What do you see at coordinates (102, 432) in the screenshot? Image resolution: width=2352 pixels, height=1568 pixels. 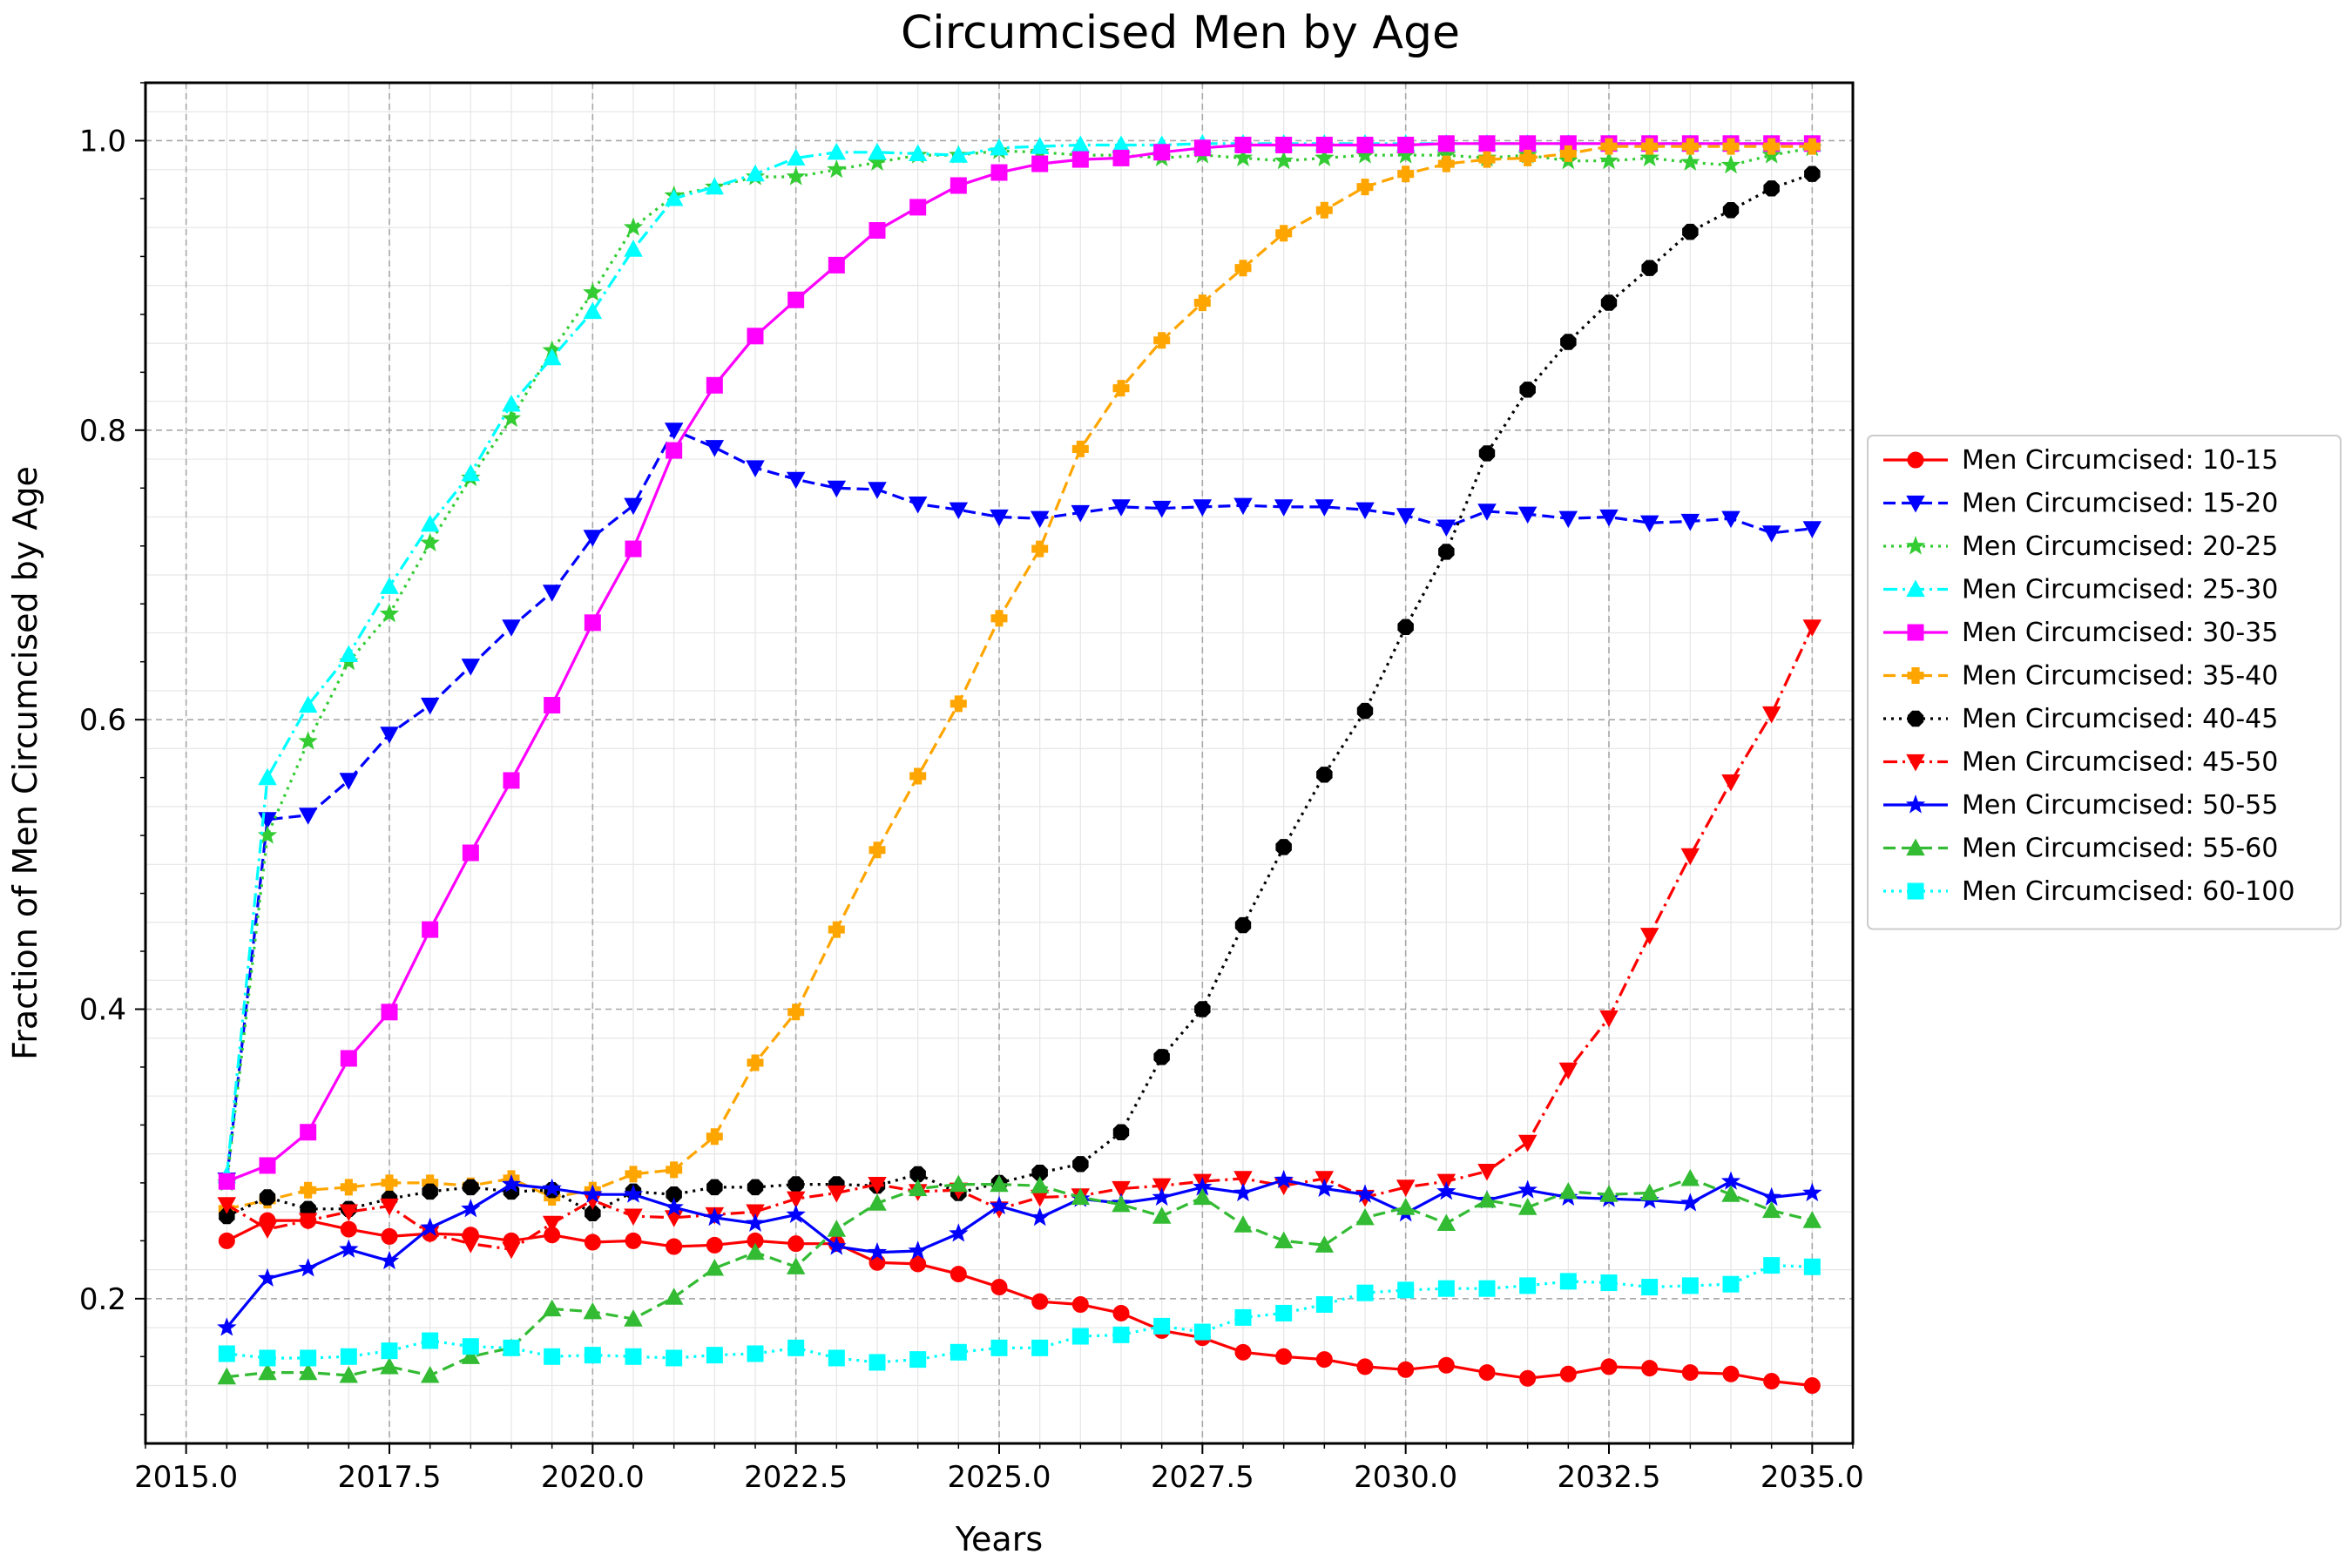 I see `y-tick-label: 0.8` at bounding box center [102, 432].